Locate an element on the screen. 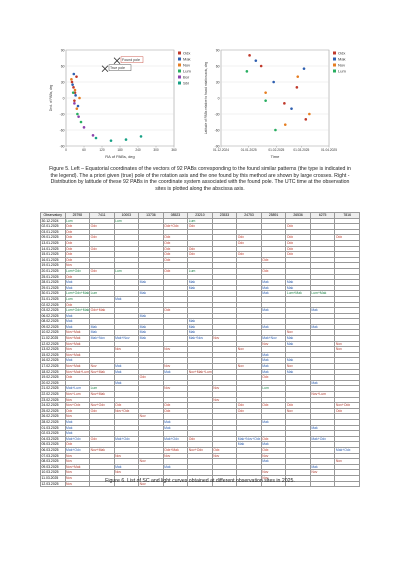 This screenshot has width=400, height=566. x-tick-label: 180 is located at coordinates (120, 150).